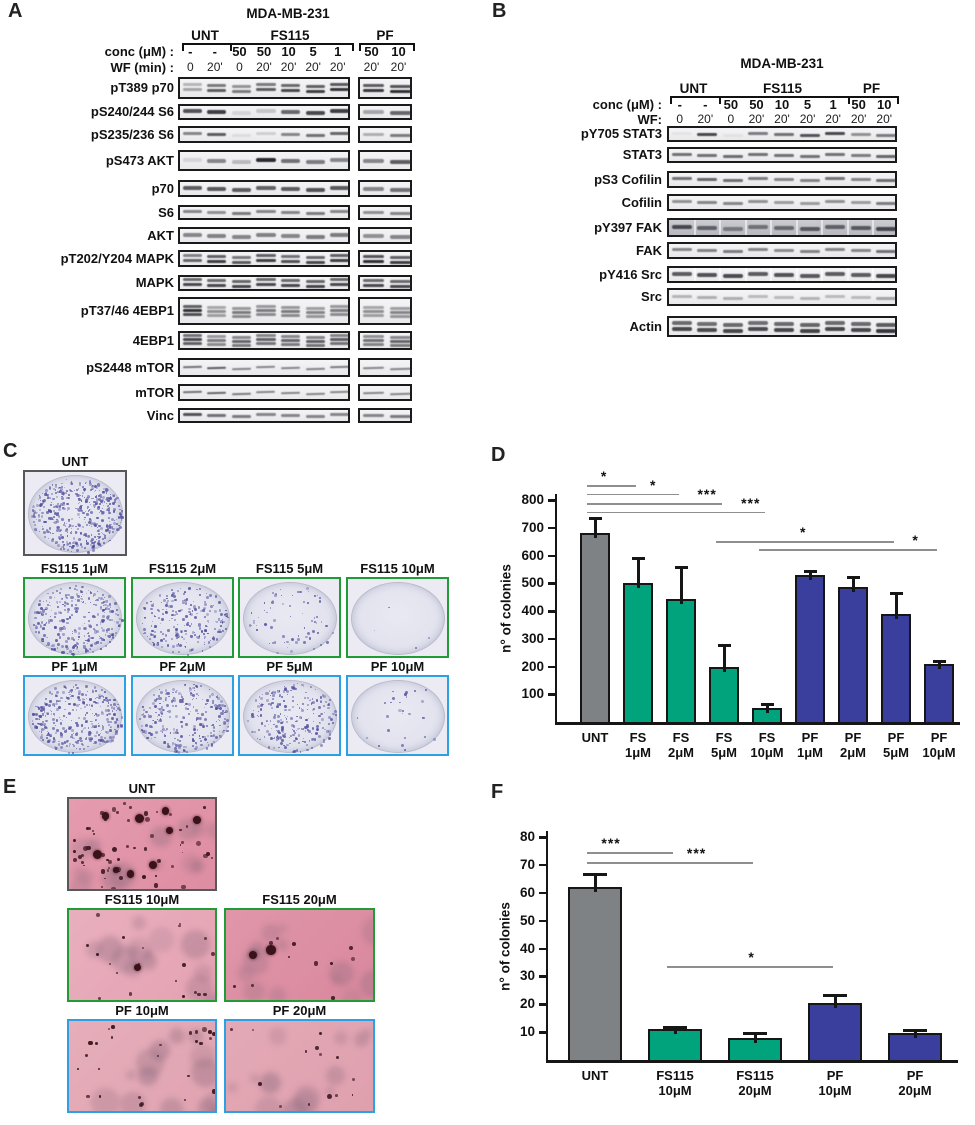 The width and height of the screenshot is (975, 1125). I want to click on wf-value: 20', so click(782, 119).